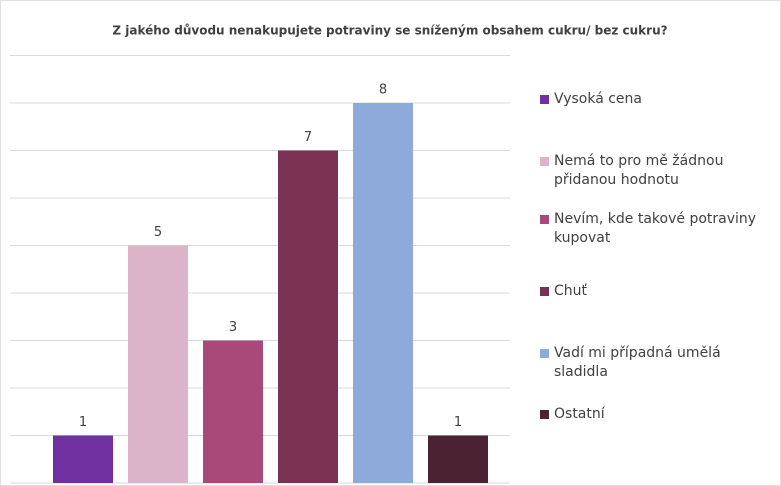 The width and height of the screenshot is (781, 486). I want to click on legend-item: Nemá to pro mě žádnou přidanou hodnotu, so click(654, 171).